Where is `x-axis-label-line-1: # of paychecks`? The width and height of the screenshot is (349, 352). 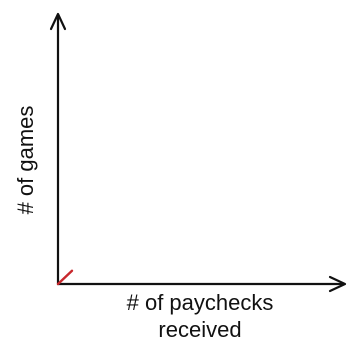 x-axis-label-line-1: # of paychecks is located at coordinates (200, 302).